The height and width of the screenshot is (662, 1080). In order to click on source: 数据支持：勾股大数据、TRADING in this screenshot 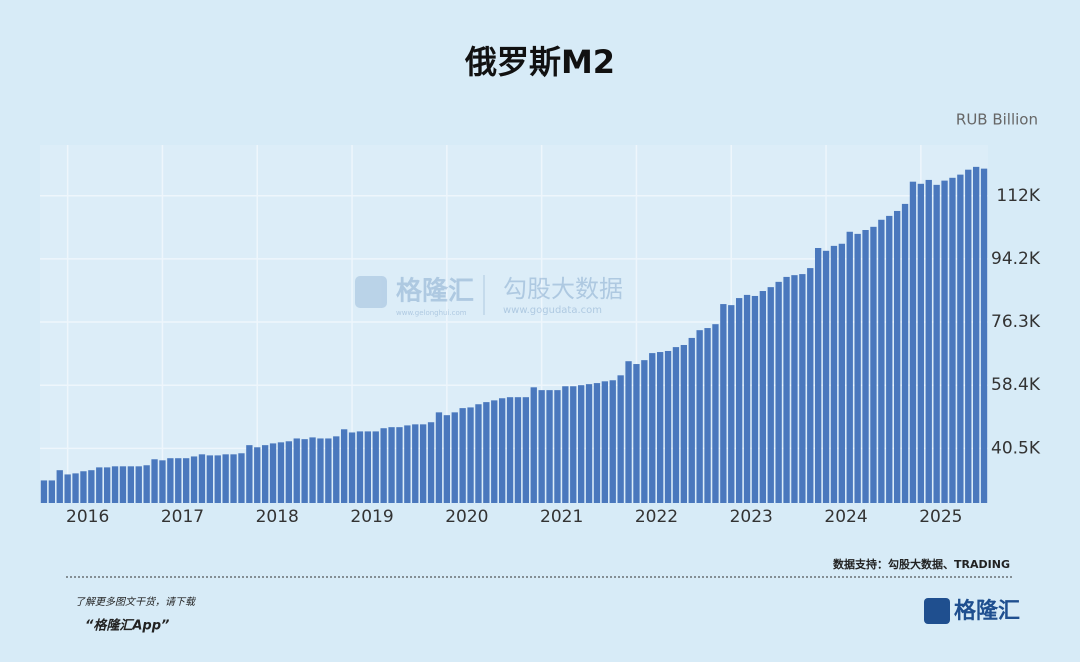, I will do `click(921, 564)`.